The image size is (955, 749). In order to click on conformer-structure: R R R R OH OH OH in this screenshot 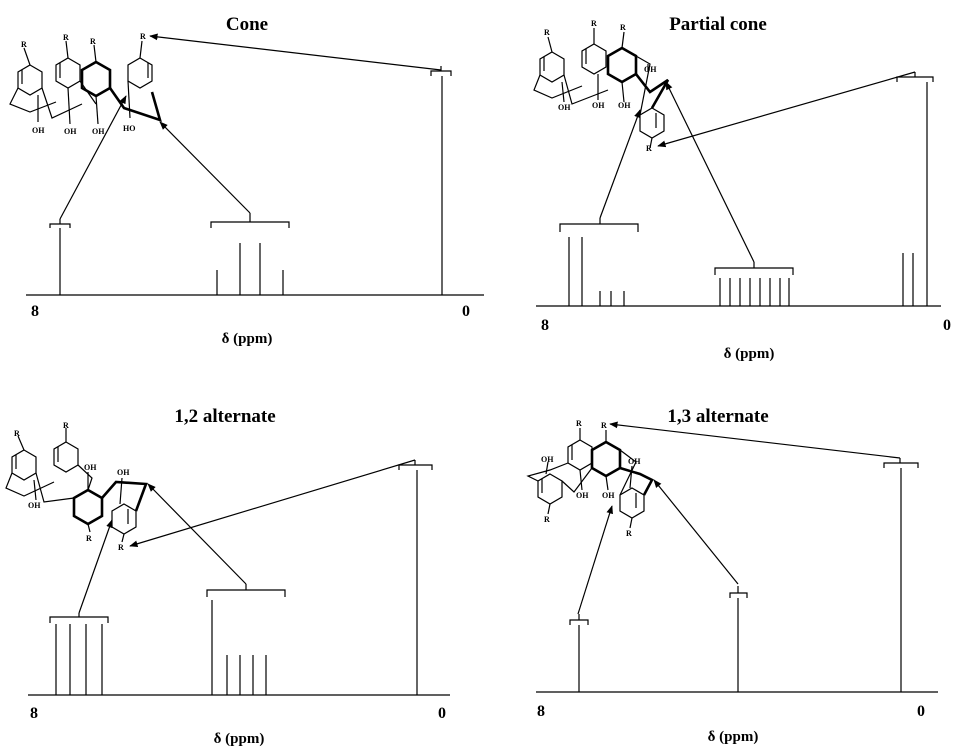, I will do `click(76, 486)`.